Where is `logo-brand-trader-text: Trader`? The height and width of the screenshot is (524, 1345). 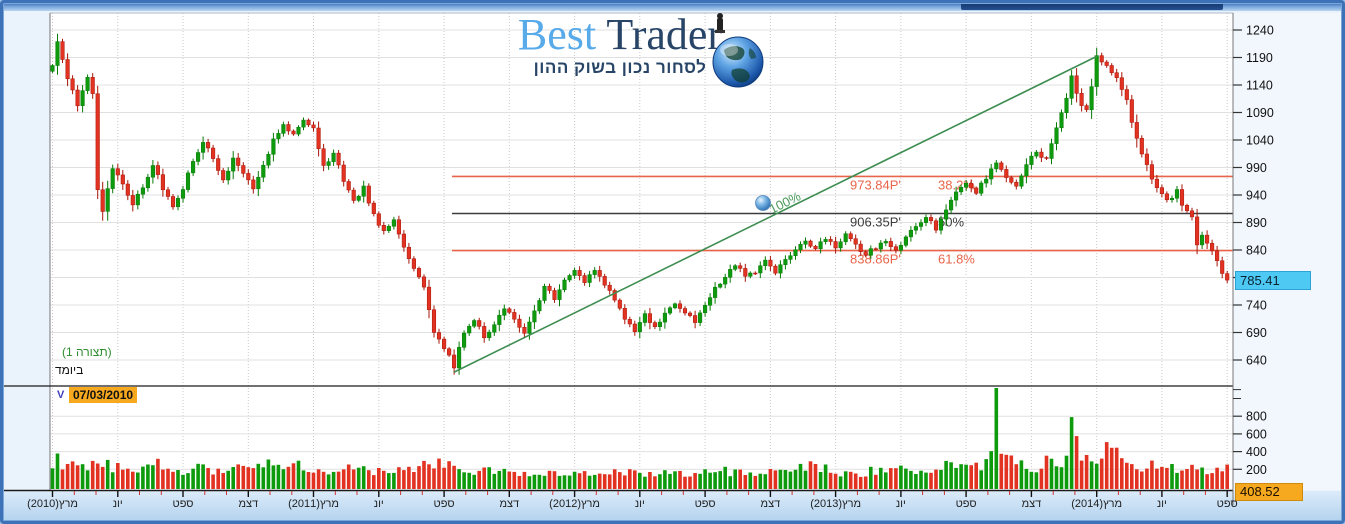 logo-brand-trader-text: Trader is located at coordinates (664, 34).